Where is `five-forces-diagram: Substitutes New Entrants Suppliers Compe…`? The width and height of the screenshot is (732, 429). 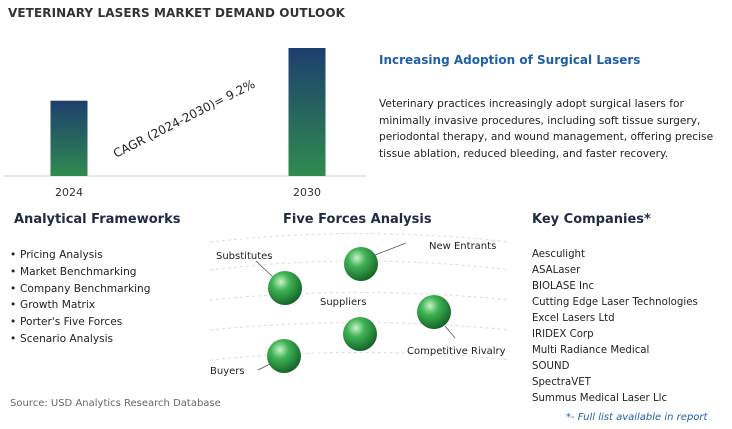 five-forces-diagram: Substitutes New Entrants Suppliers Compe… is located at coordinates (360, 305).